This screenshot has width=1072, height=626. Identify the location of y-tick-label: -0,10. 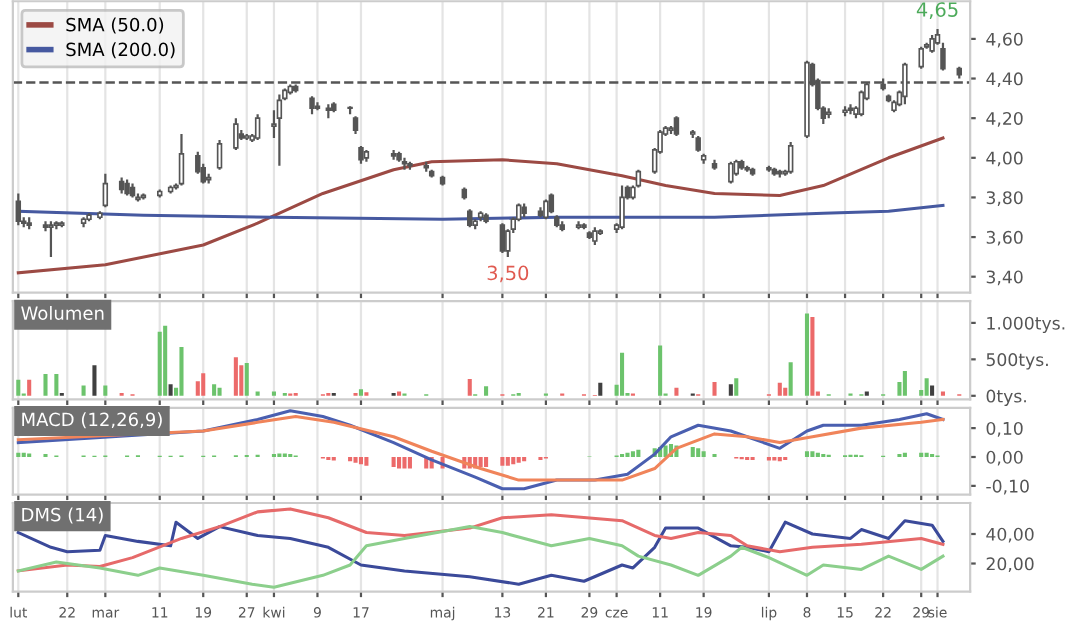
(1007, 487).